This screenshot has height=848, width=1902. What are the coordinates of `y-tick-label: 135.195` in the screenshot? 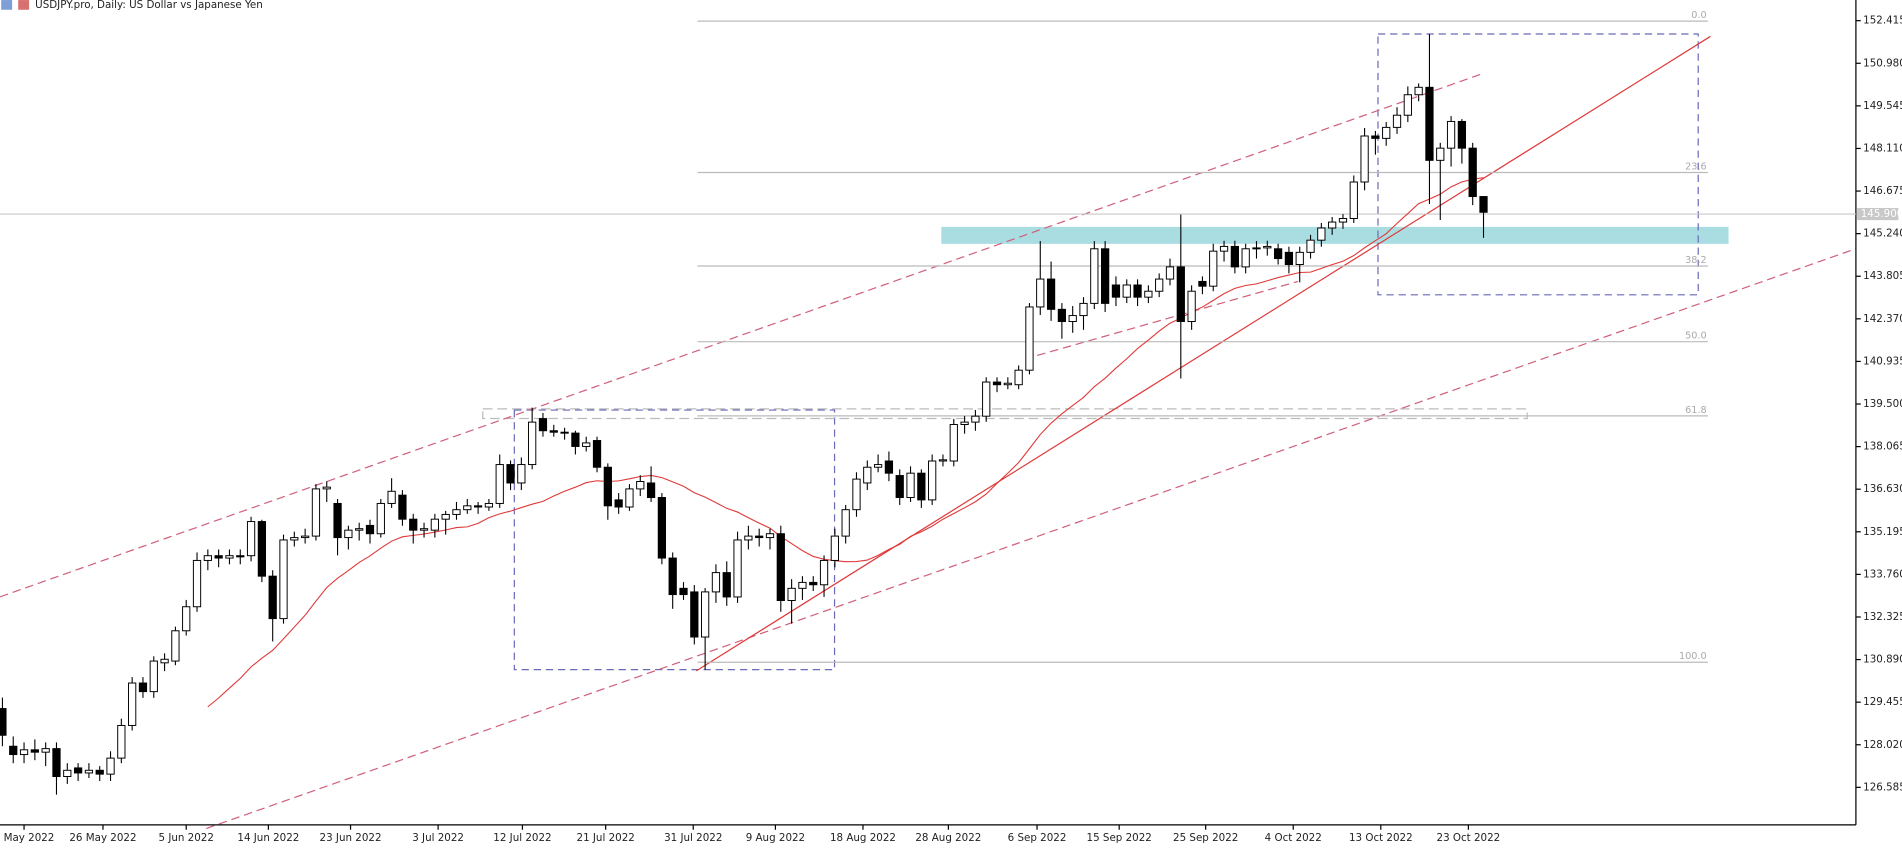 It's located at (1882, 532).